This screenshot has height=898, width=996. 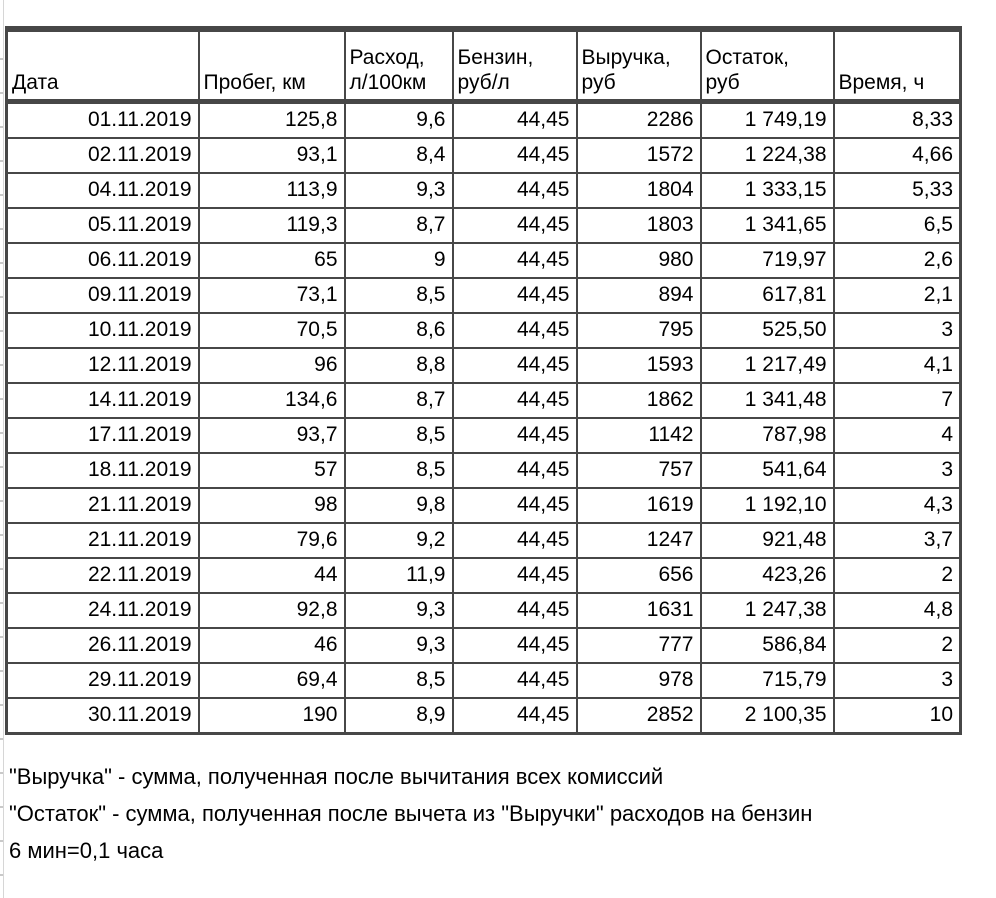 I want to click on cell-mileage-km-row16: 46, so click(x=271, y=645).